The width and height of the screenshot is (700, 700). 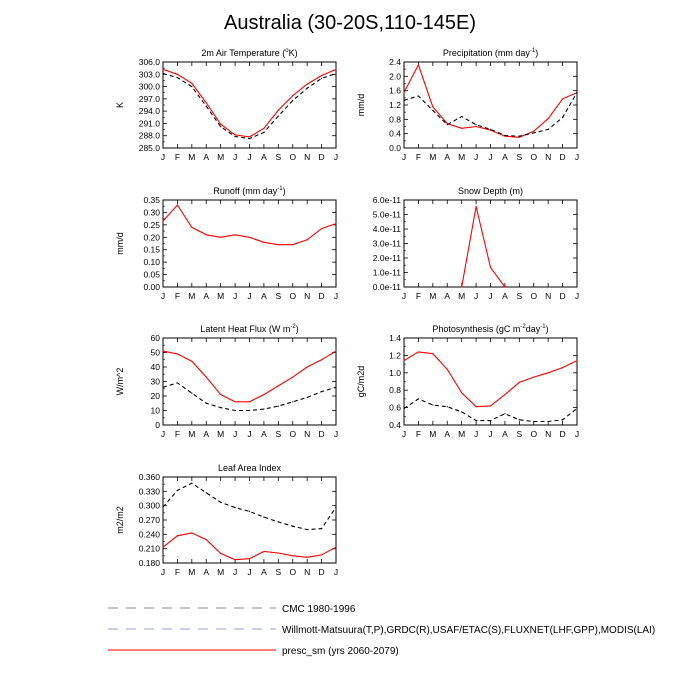 I want to click on y-tick-label: 1.0e-11, so click(x=387, y=273).